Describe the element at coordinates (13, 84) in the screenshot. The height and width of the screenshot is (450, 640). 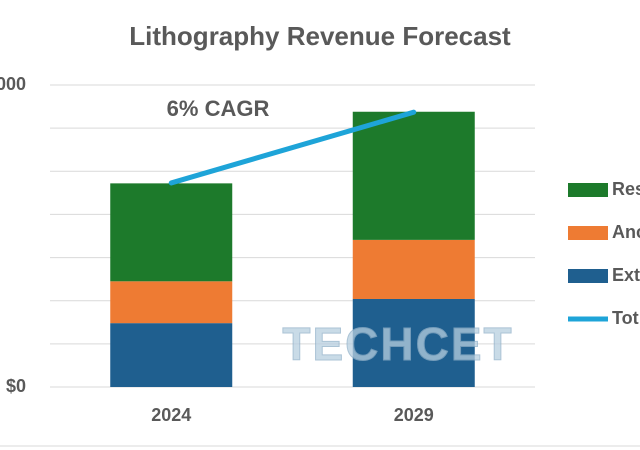
I see `y-tick-label: 000` at that location.